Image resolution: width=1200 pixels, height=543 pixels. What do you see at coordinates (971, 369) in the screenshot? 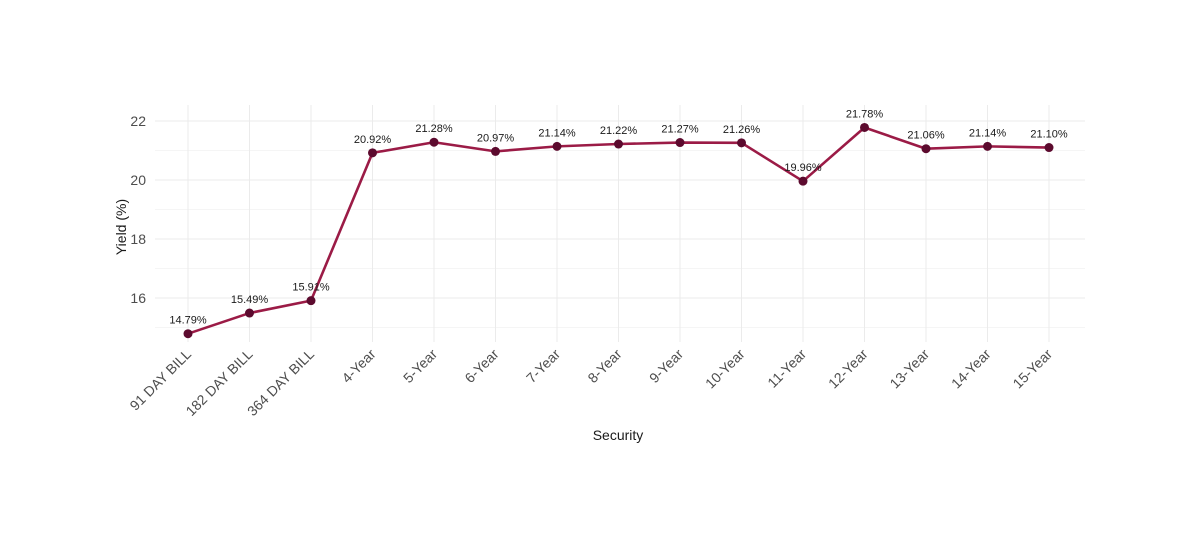
I see `x-tick-label: 14-Year` at bounding box center [971, 369].